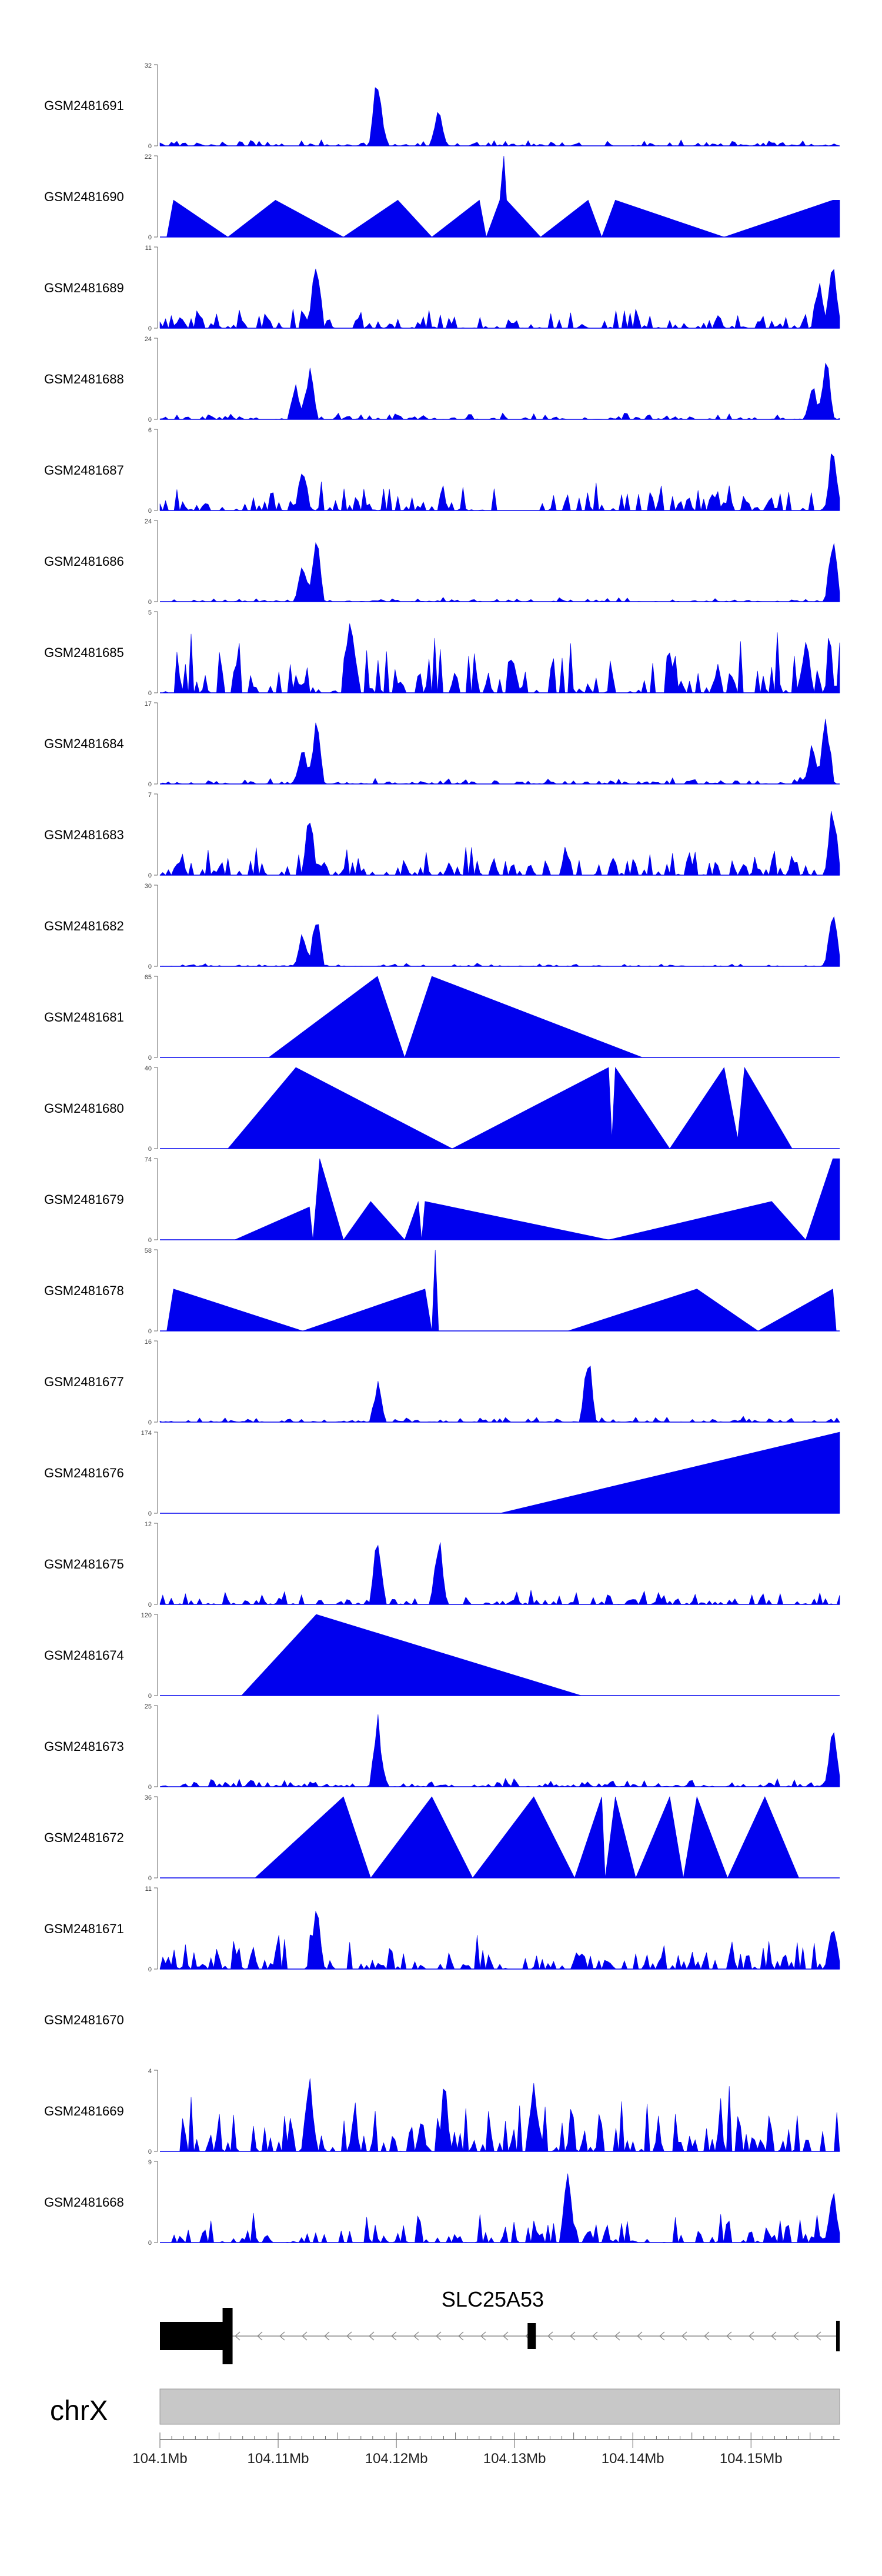  Describe the element at coordinates (148, 1250) in the screenshot. I see `y-axis-max-label: 58` at that location.